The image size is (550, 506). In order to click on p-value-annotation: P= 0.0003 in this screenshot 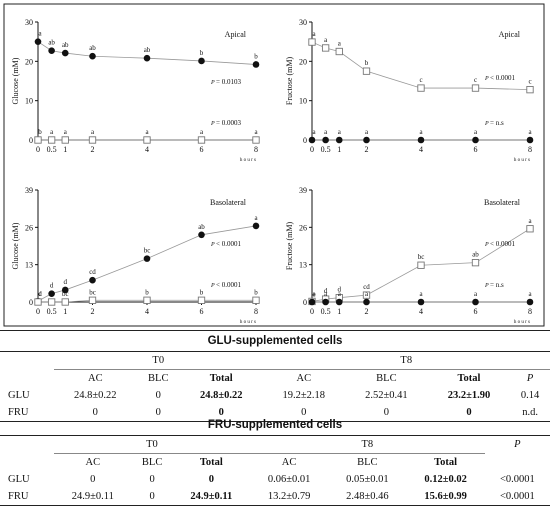, I will do `click(225, 123)`.